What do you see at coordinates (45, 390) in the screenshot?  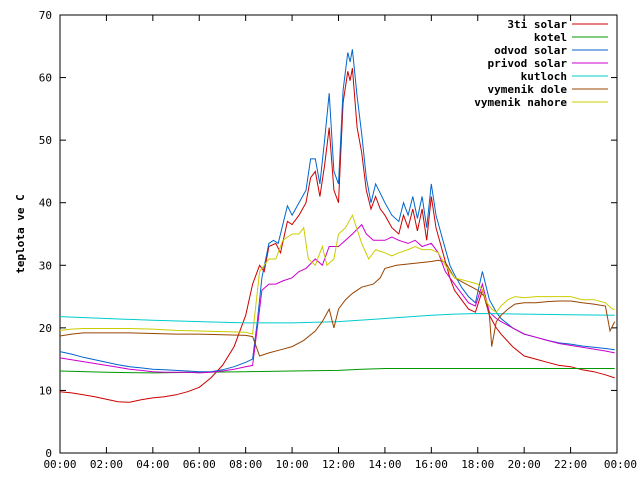 I see `y-tick-label: 10` at bounding box center [45, 390].